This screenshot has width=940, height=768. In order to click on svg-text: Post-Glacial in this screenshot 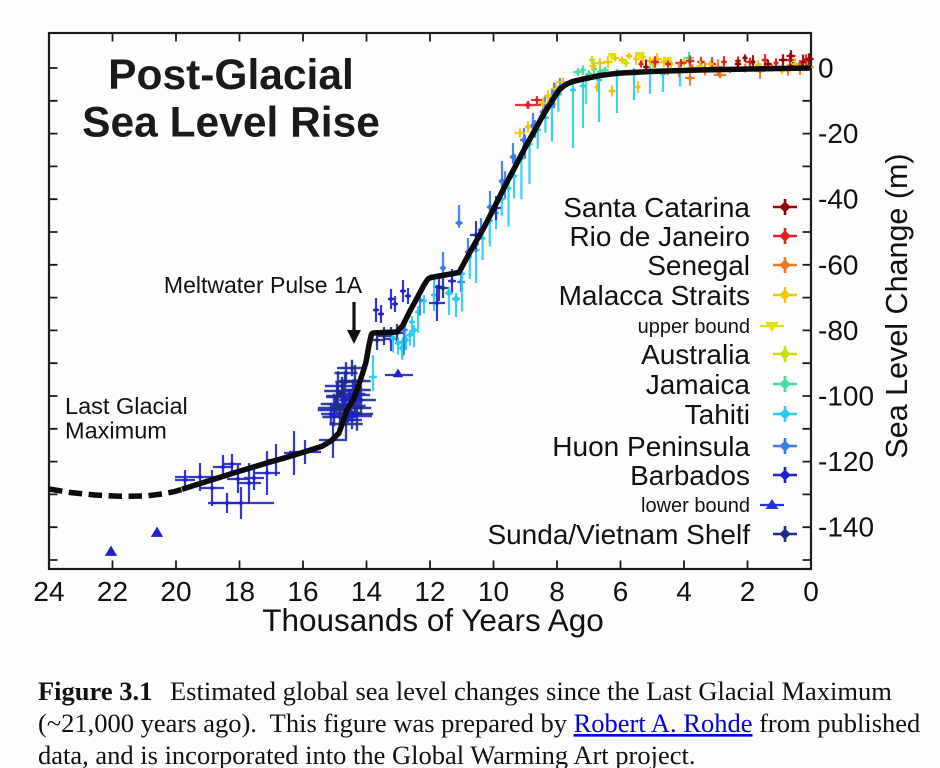, I will do `click(231, 75)`.